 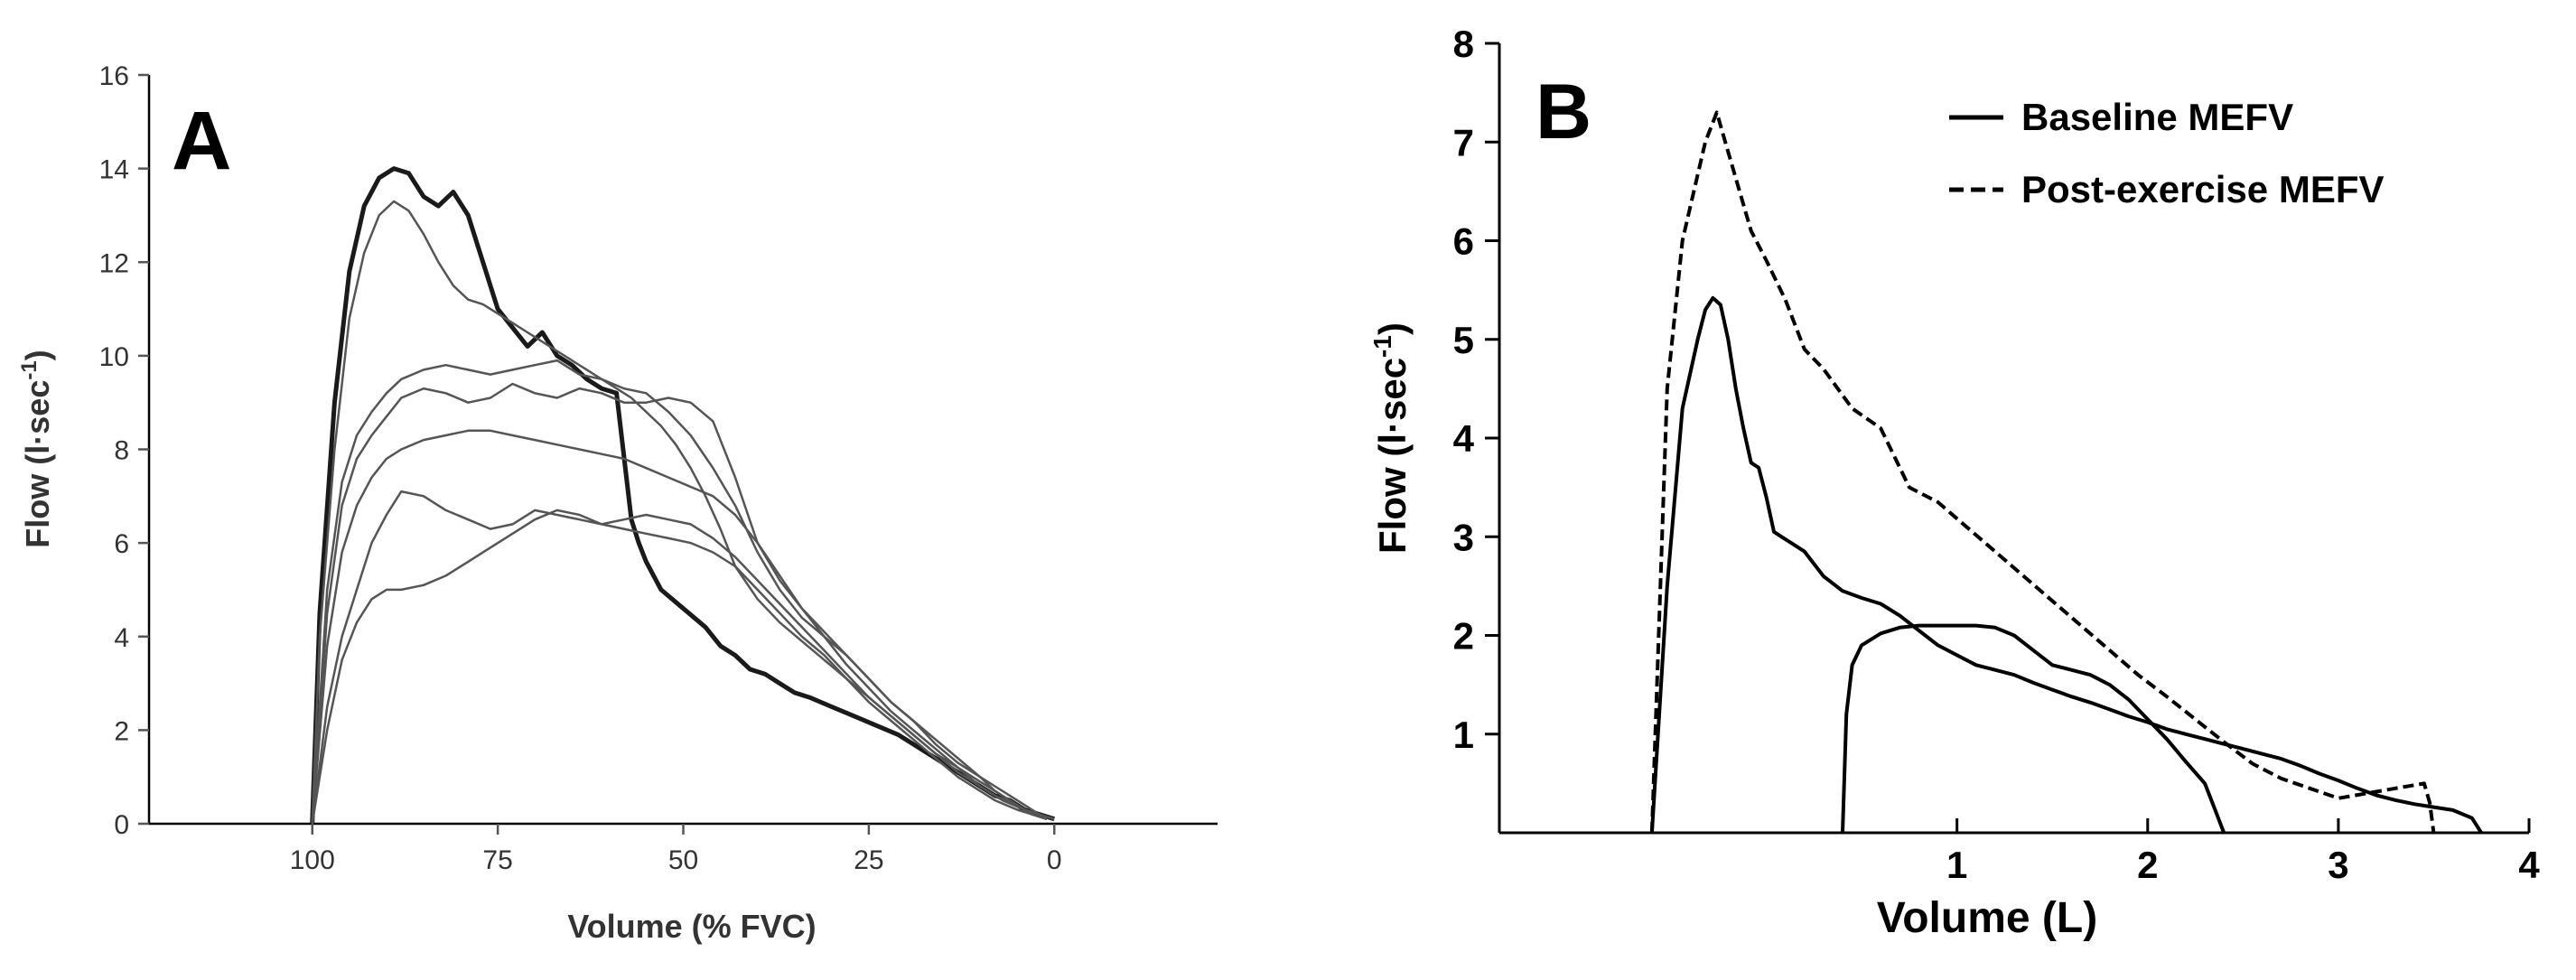 What do you see at coordinates (1463, 44) in the screenshot?
I see `panel-b-y-tick-label: 8` at bounding box center [1463, 44].